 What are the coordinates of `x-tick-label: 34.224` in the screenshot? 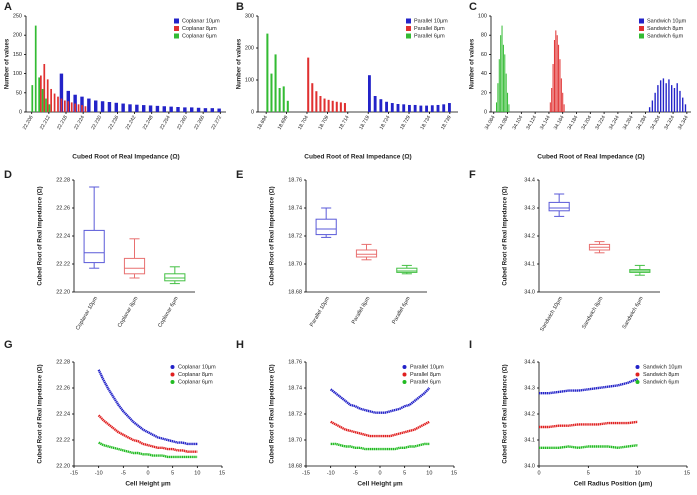 It's located at (600, 122).